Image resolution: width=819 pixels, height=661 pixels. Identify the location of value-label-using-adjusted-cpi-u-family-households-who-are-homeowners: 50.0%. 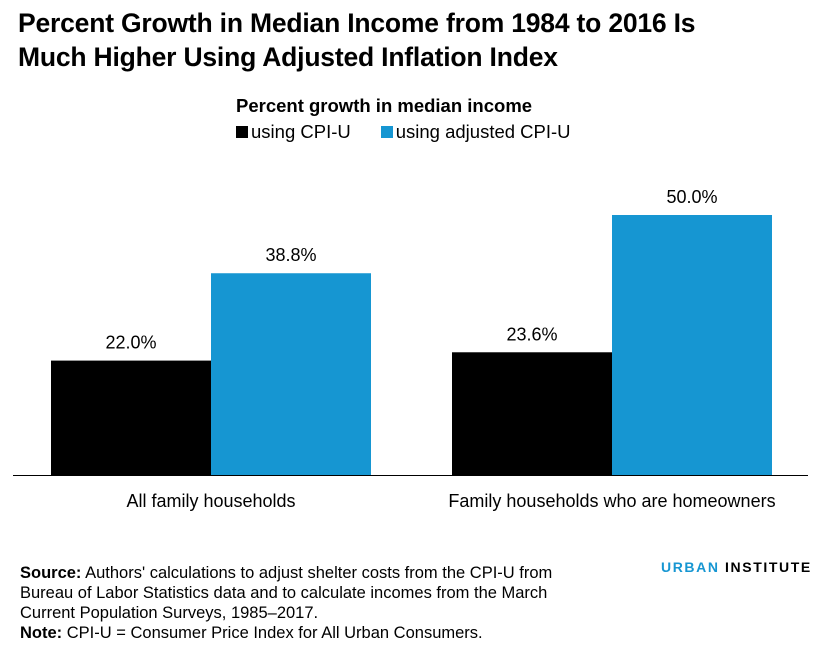
(691, 197).